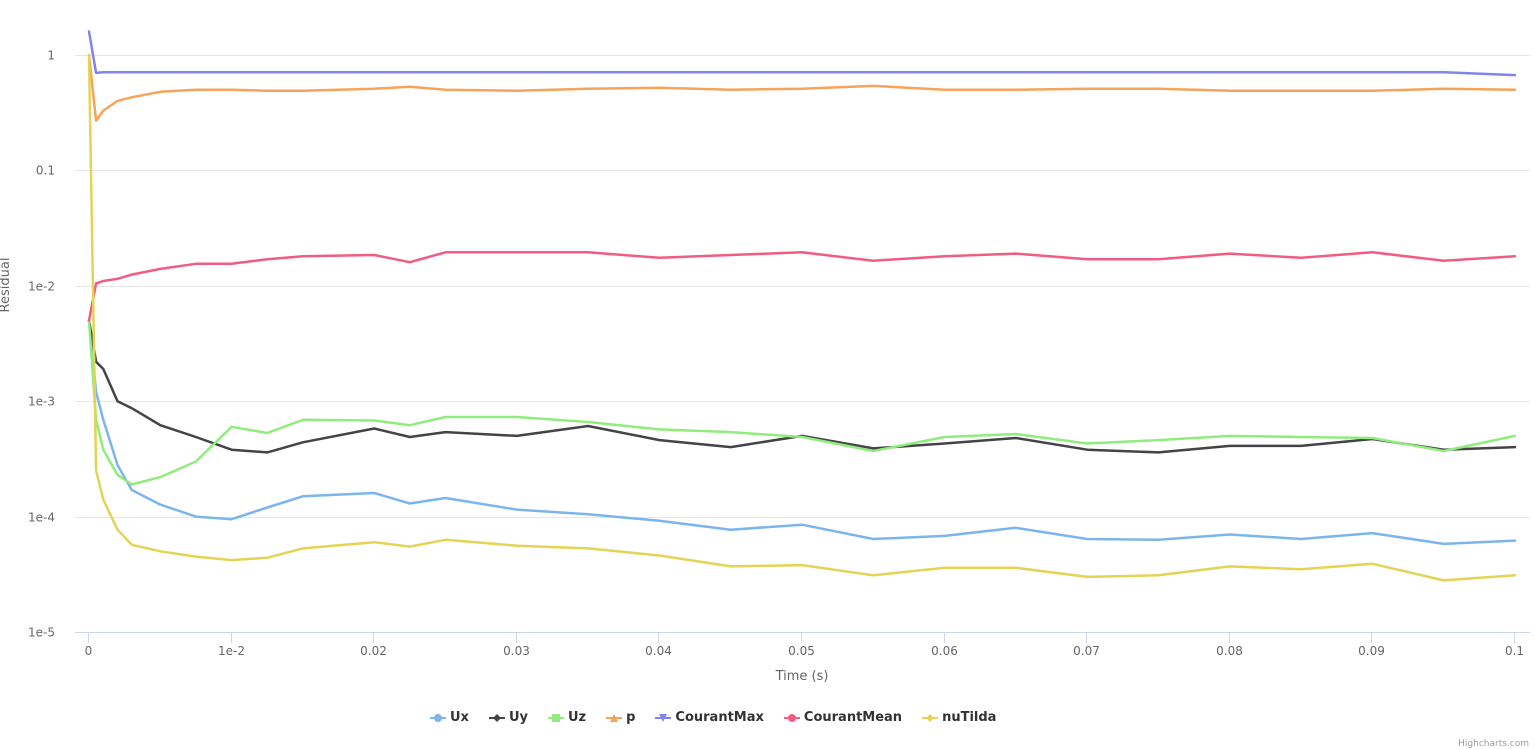 Image resolution: width=1535 pixels, height=749 pixels. Describe the element at coordinates (373, 651) in the screenshot. I see `x-tick-label: 0.02` at that location.